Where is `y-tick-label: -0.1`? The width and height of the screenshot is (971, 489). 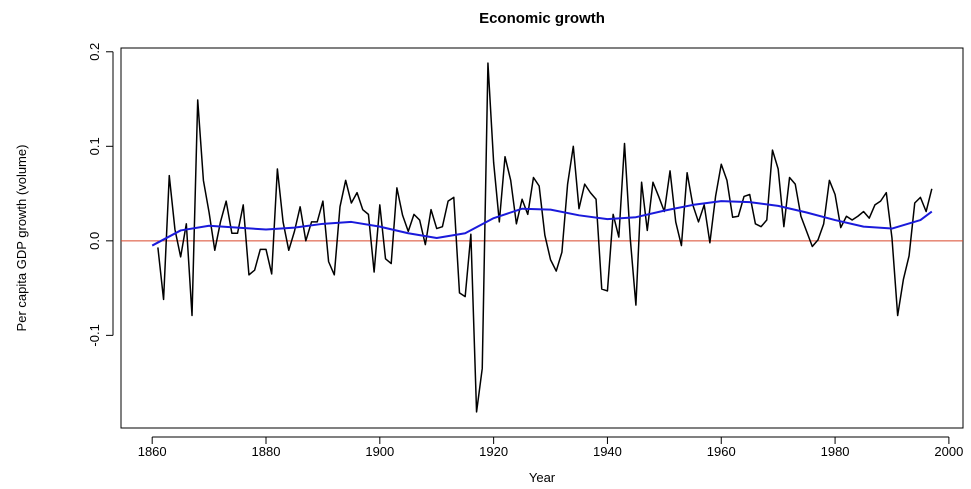
y-tick-label: -0.1 is located at coordinates (94, 335).